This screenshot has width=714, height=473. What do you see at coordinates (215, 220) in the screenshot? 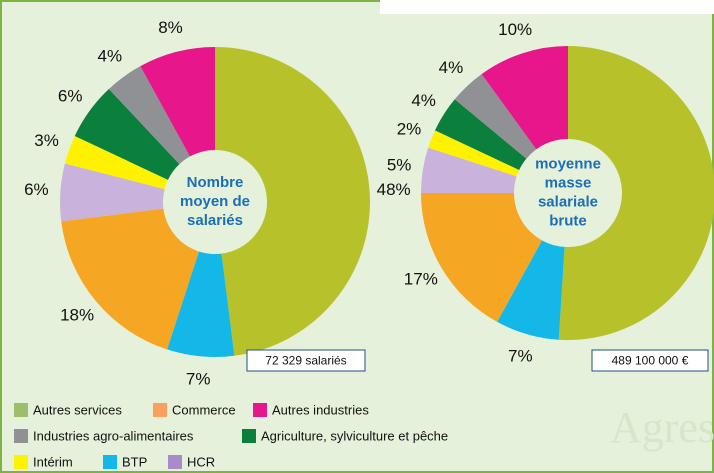
I see `center-text: salariés` at bounding box center [215, 220].